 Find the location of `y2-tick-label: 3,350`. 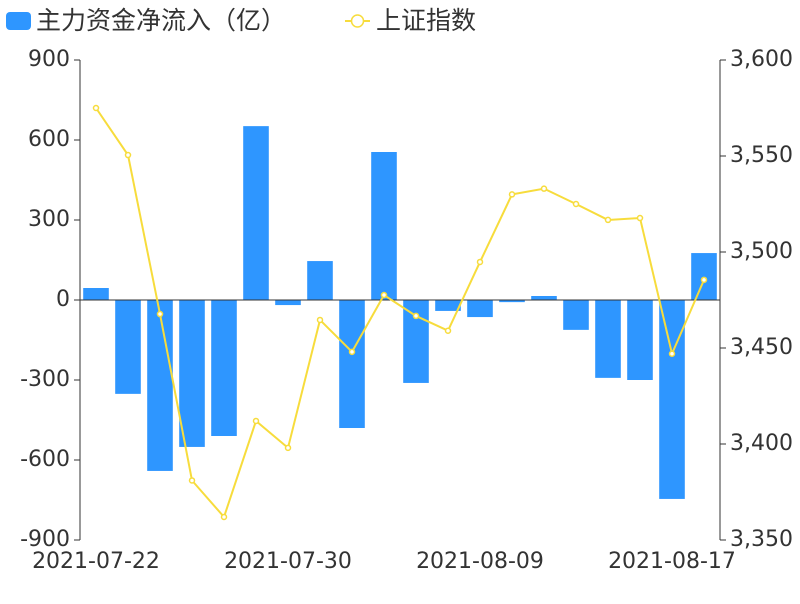

y2-tick-label: 3,350 is located at coordinates (761, 539).